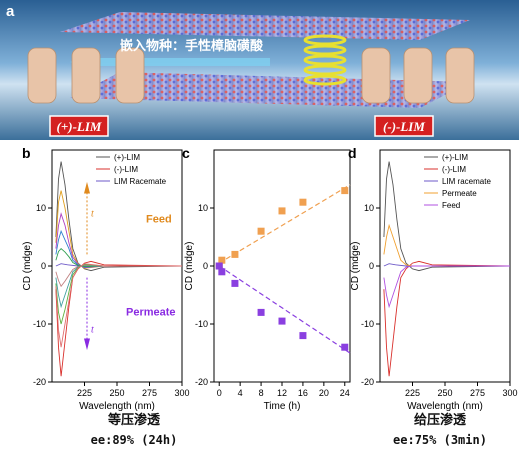 The image size is (519, 451). What do you see at coordinates (459, 193) in the screenshot?
I see `legend-entry: Permeate` at bounding box center [459, 193].